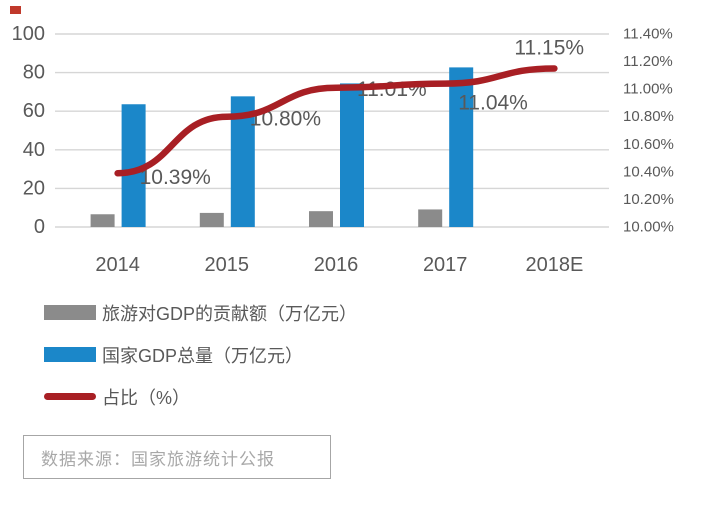  What do you see at coordinates (336, 121) in the screenshot?
I see `ratio-line` at bounding box center [336, 121].